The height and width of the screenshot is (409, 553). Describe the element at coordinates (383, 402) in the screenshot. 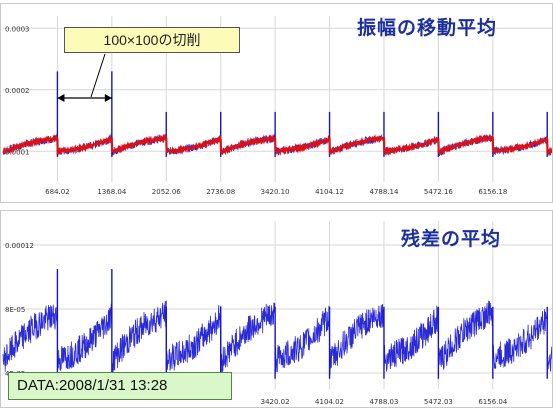

I see `x-tick-label: 4788.03` at that location.